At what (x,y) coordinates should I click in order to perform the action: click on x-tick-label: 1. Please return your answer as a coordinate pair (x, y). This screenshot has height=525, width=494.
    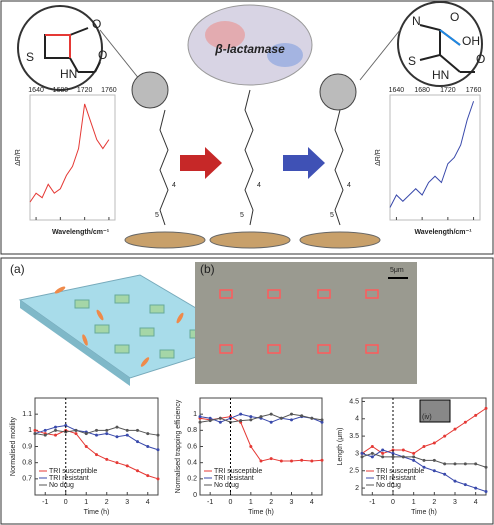
    Looking at the image, I should click on (251, 502).